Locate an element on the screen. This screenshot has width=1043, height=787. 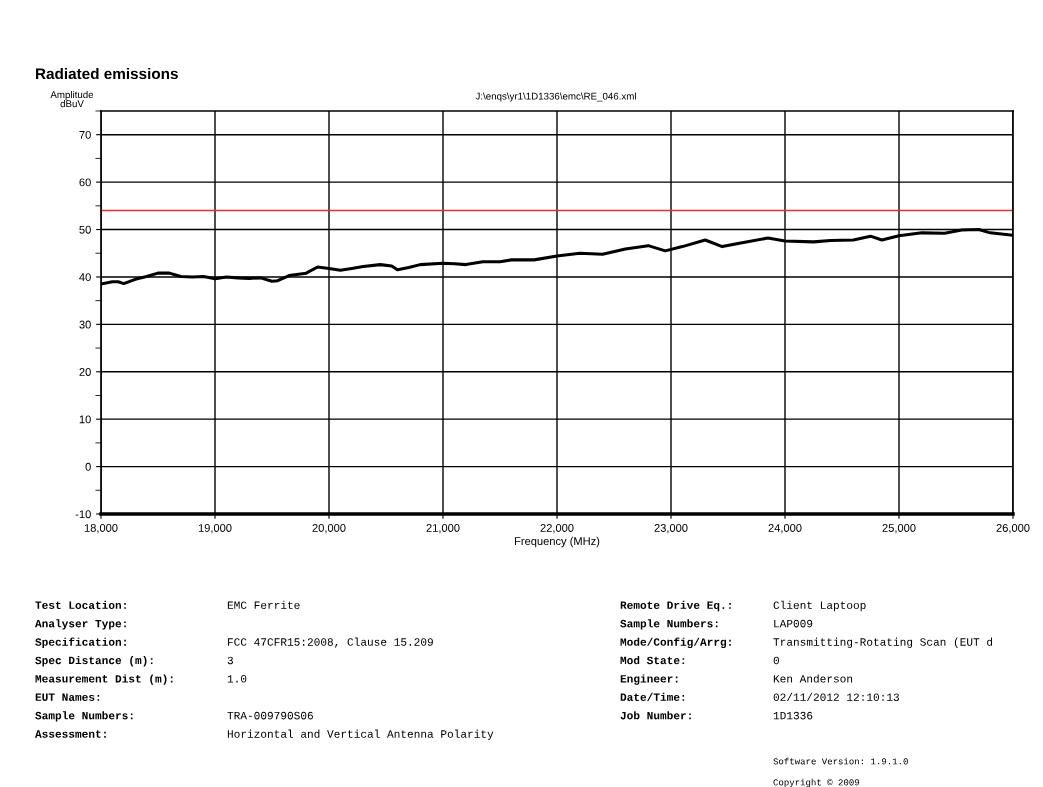
text: Specification: FCC 47CFR15:2008, Clause 15.209 is located at coordinates (234, 643).